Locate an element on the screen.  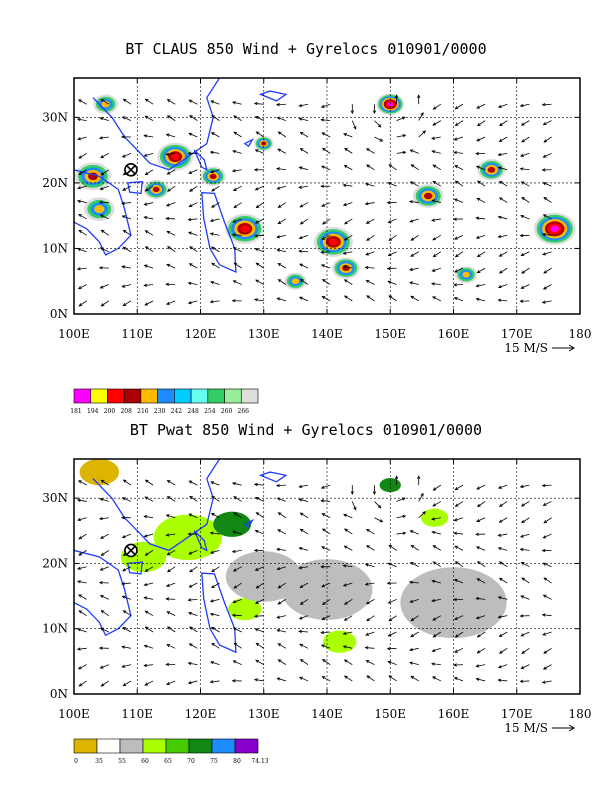
colorbar: 0 35 55 60 65 70 75 80 74.13 is located at coordinates (171, 751).